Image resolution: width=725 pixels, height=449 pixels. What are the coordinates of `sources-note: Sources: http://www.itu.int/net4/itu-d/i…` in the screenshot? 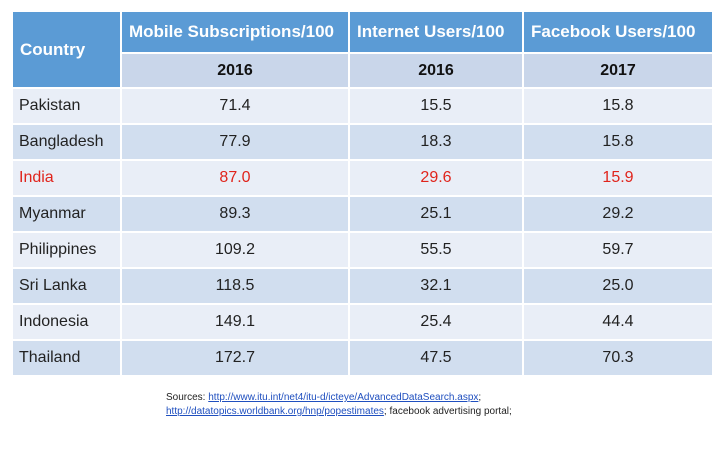 It's located at (339, 405).